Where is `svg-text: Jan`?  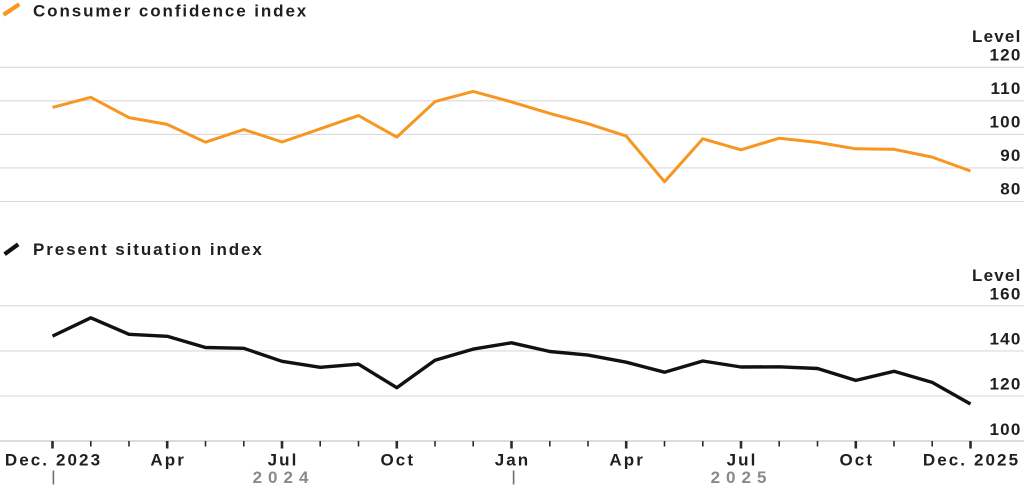 svg-text: Jan is located at coordinates (513, 460).